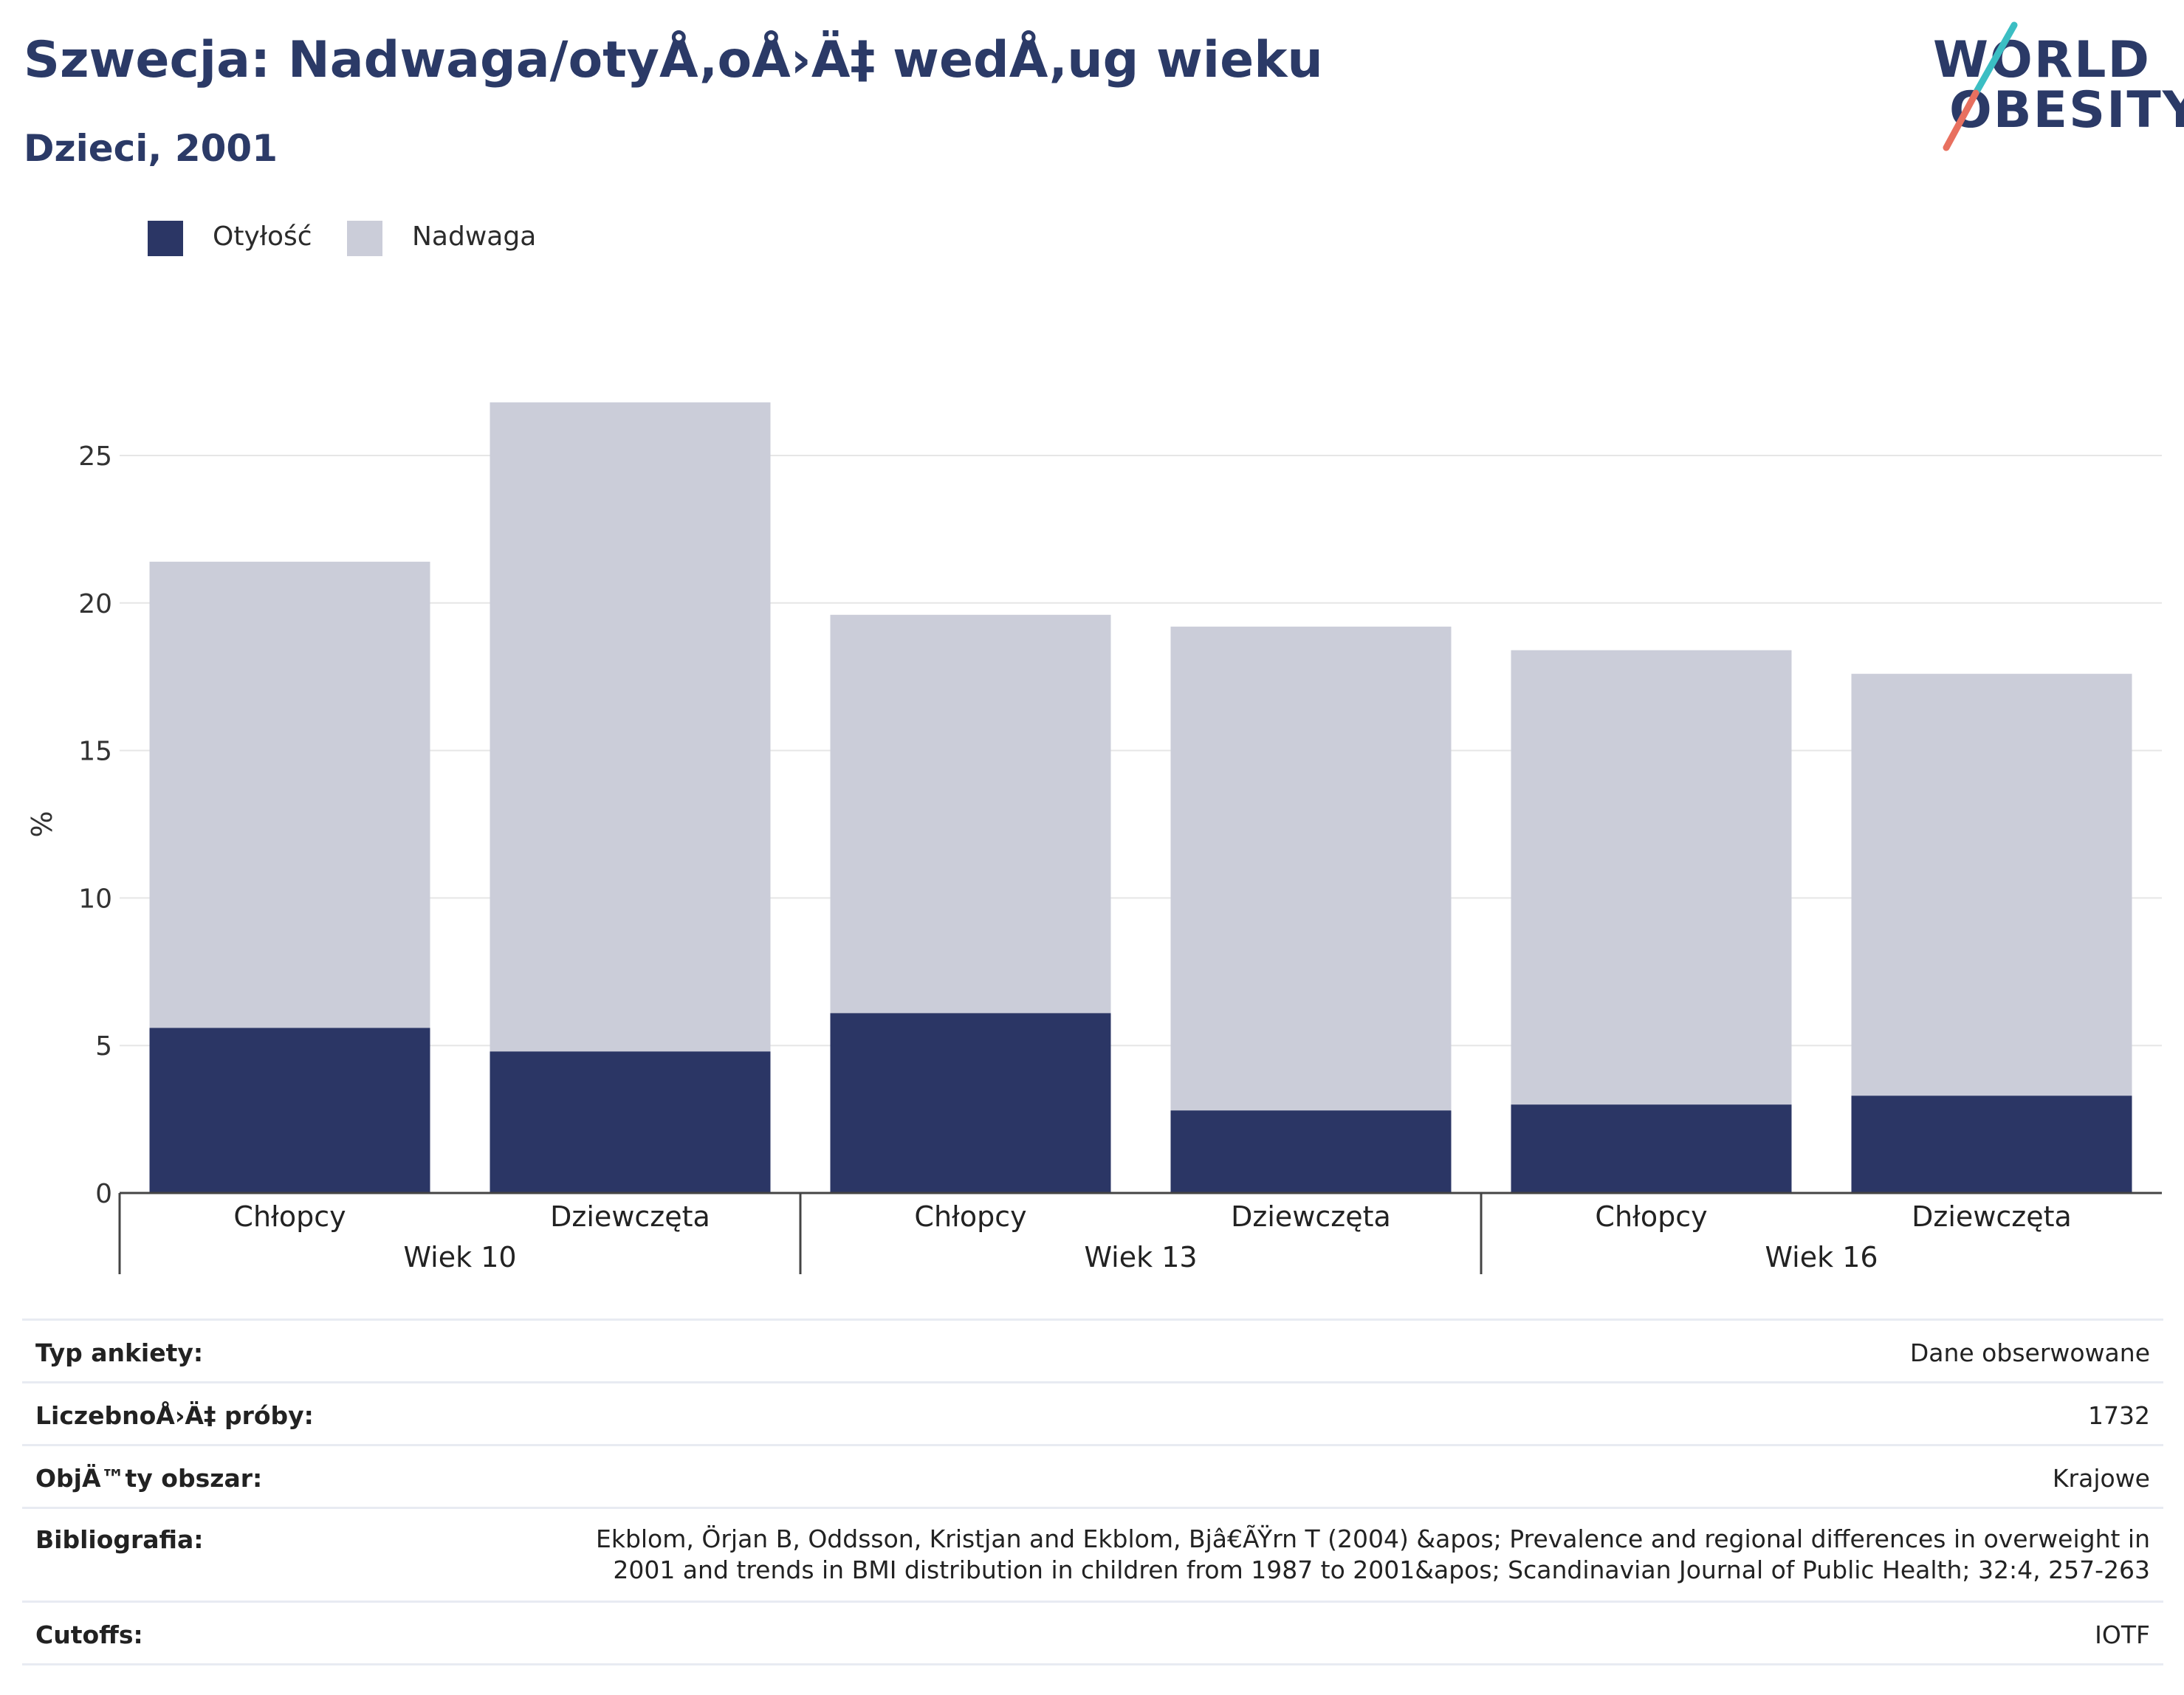 This screenshot has height=1695, width=2184. I want to click on metadata-value: IOTF, so click(2123, 1635).